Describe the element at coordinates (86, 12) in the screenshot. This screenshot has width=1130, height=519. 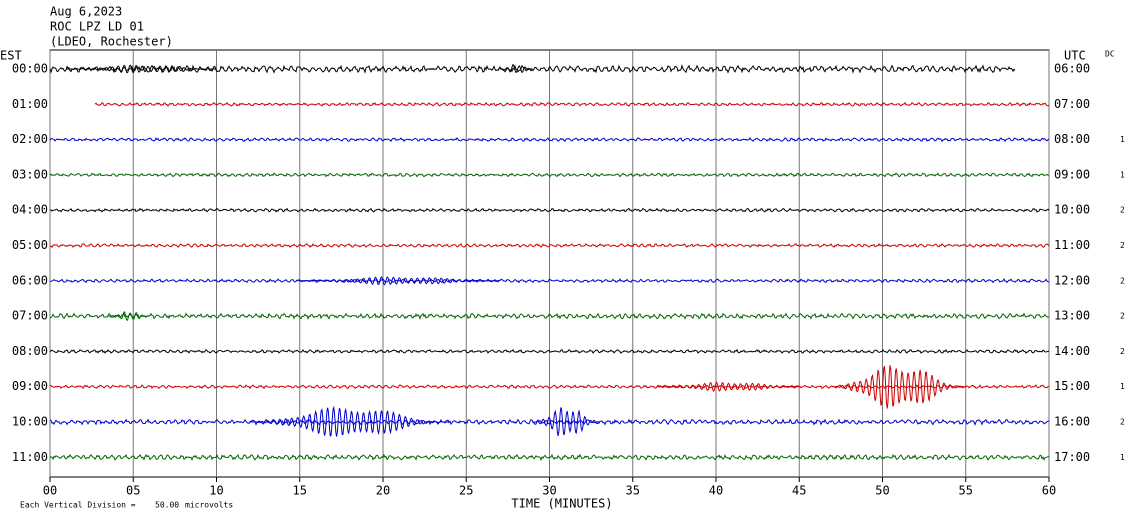
I see `header-line: Aug 6,2023` at that location.